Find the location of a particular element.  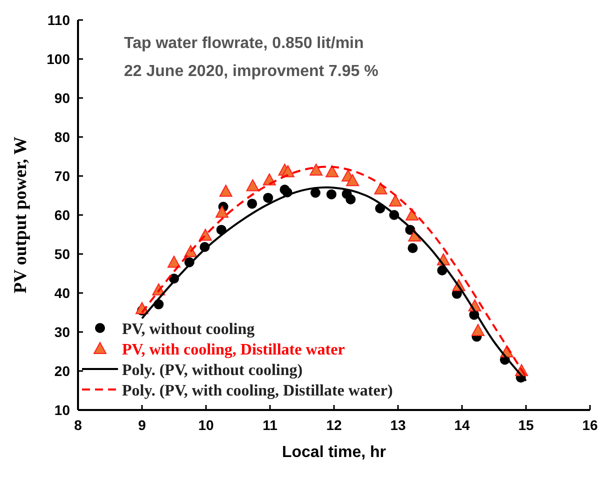

x-tick-label: 8 is located at coordinates (78, 425).